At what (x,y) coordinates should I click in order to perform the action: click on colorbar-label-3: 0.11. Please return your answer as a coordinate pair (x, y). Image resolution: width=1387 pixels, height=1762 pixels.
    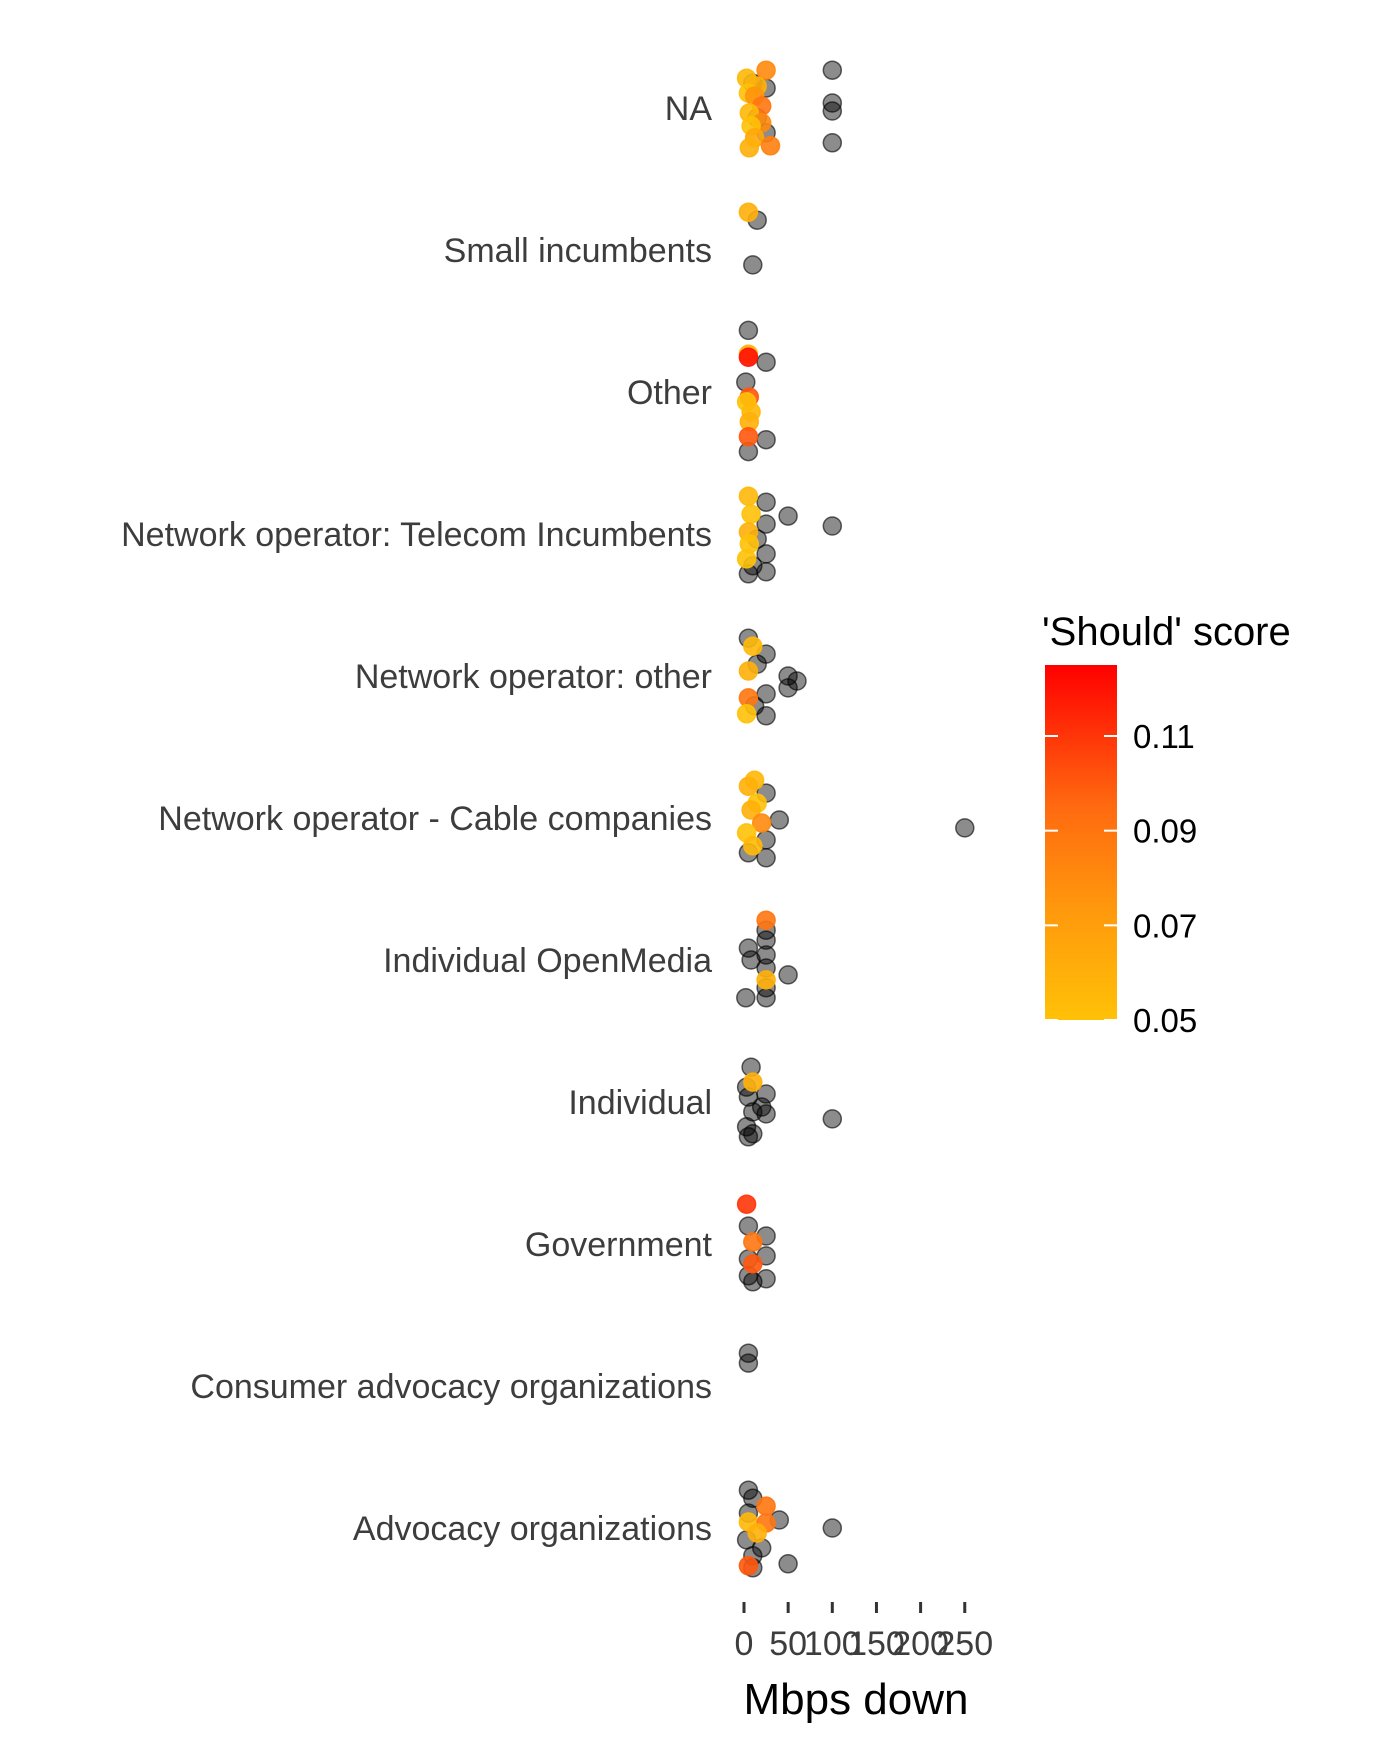
    Looking at the image, I should click on (1164, 736).